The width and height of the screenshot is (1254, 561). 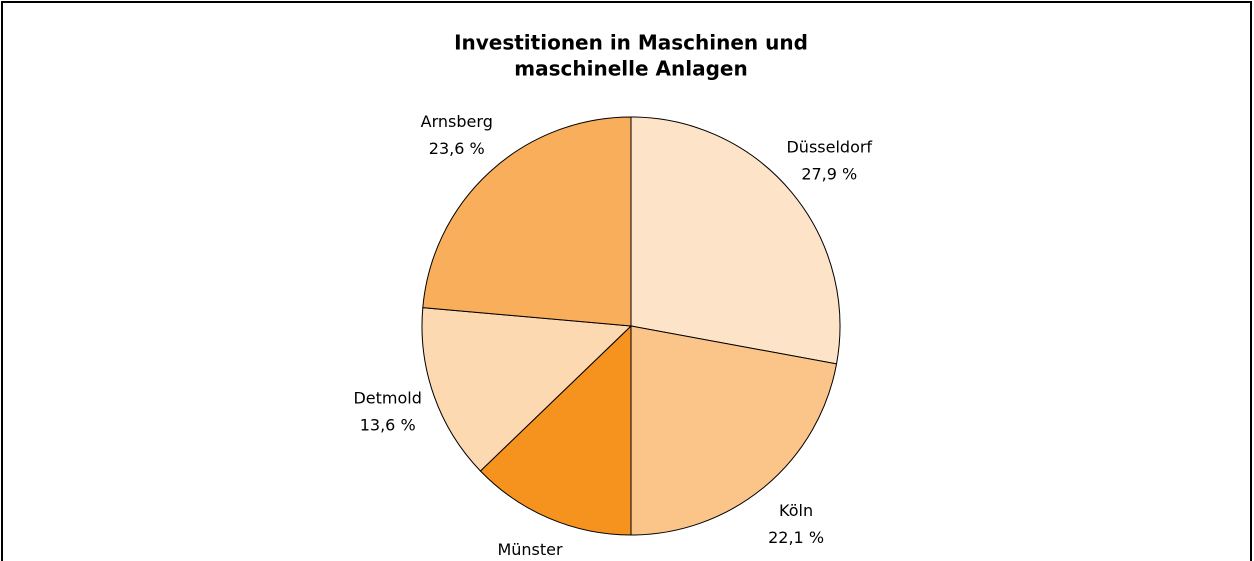 What do you see at coordinates (630, 69) in the screenshot?
I see `chart-title: maschinelle Anlagen` at bounding box center [630, 69].